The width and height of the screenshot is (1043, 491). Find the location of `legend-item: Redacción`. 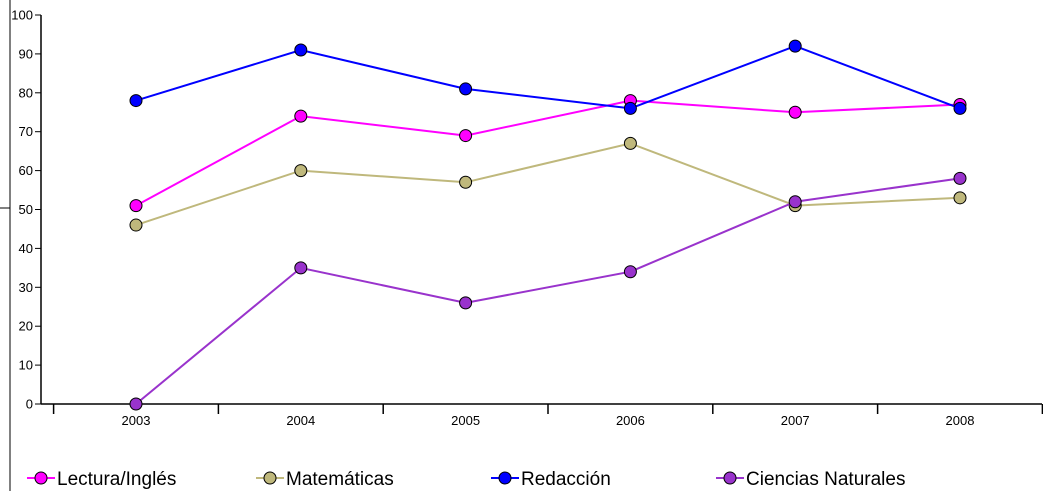

legend-item: Redacción is located at coordinates (551, 479).